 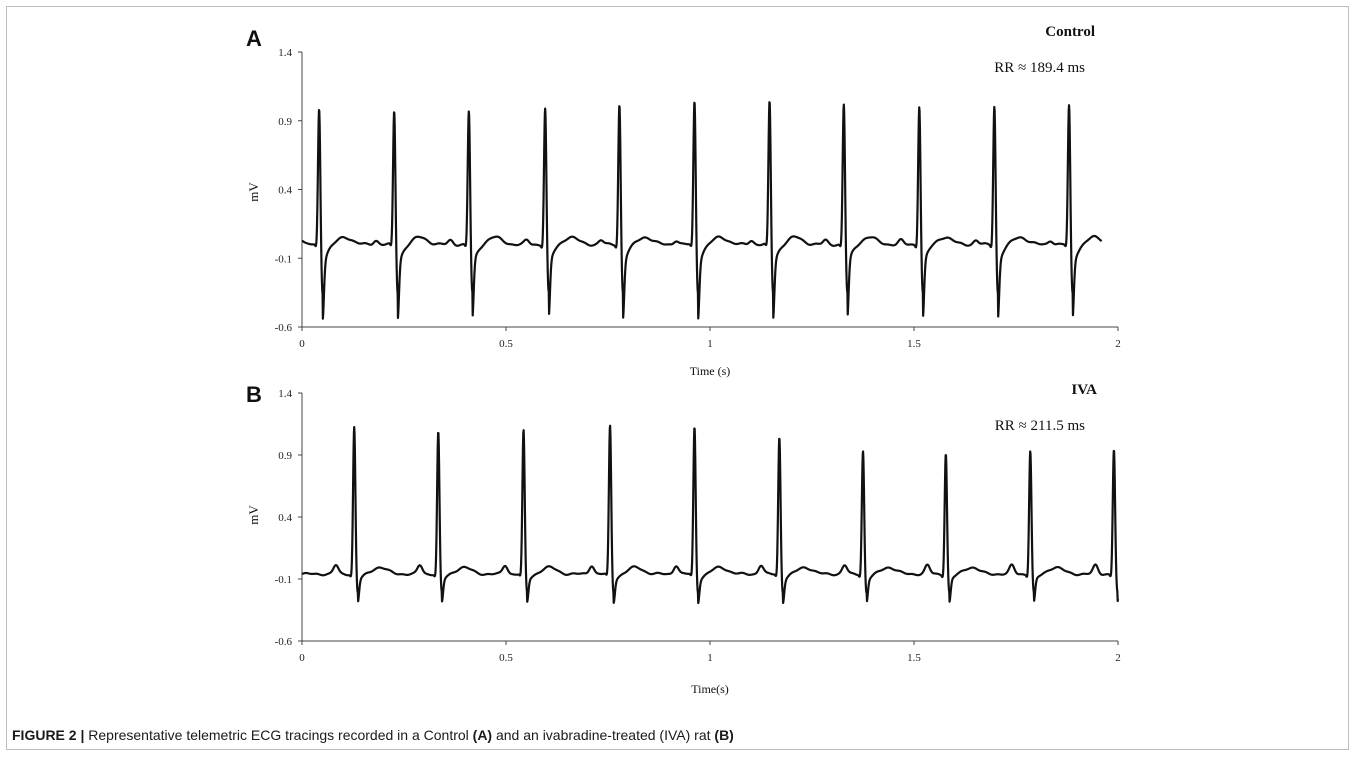 I want to click on ecg-trace, so click(x=710, y=514).